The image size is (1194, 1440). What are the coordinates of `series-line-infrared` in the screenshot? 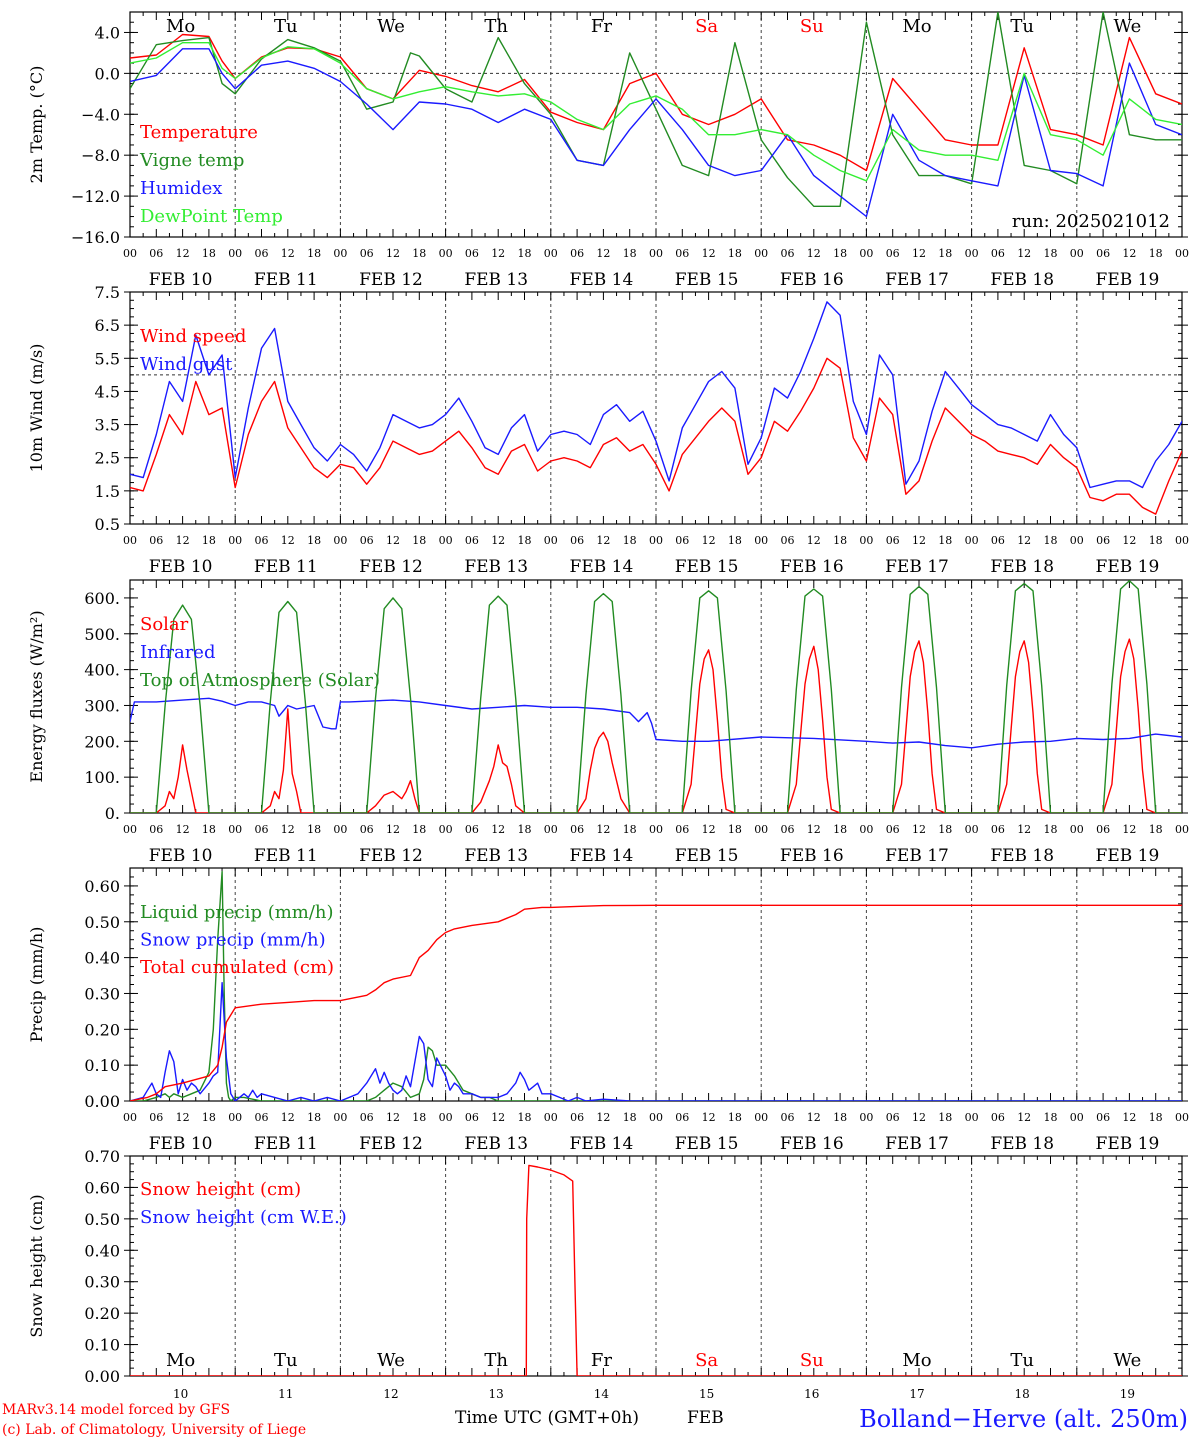 It's located at (656, 723).